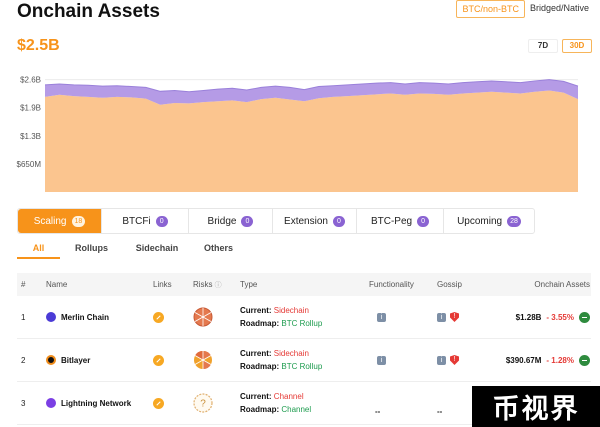 This screenshot has width=600, height=427. Describe the element at coordinates (85, 317) in the screenshot. I see `project-name: Merlin Chain` at that location.